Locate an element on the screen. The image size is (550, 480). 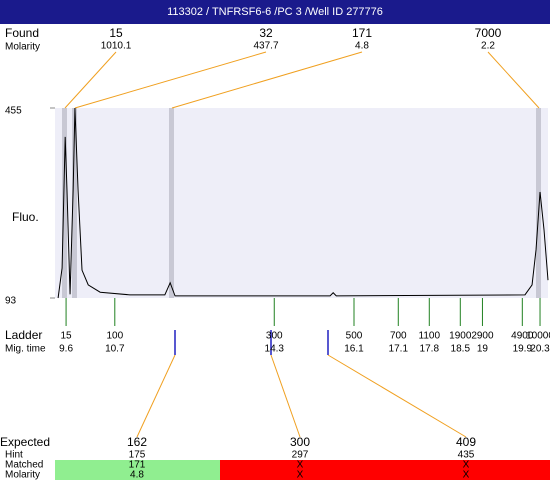
ladder-size: 700 is located at coordinates (398, 336).